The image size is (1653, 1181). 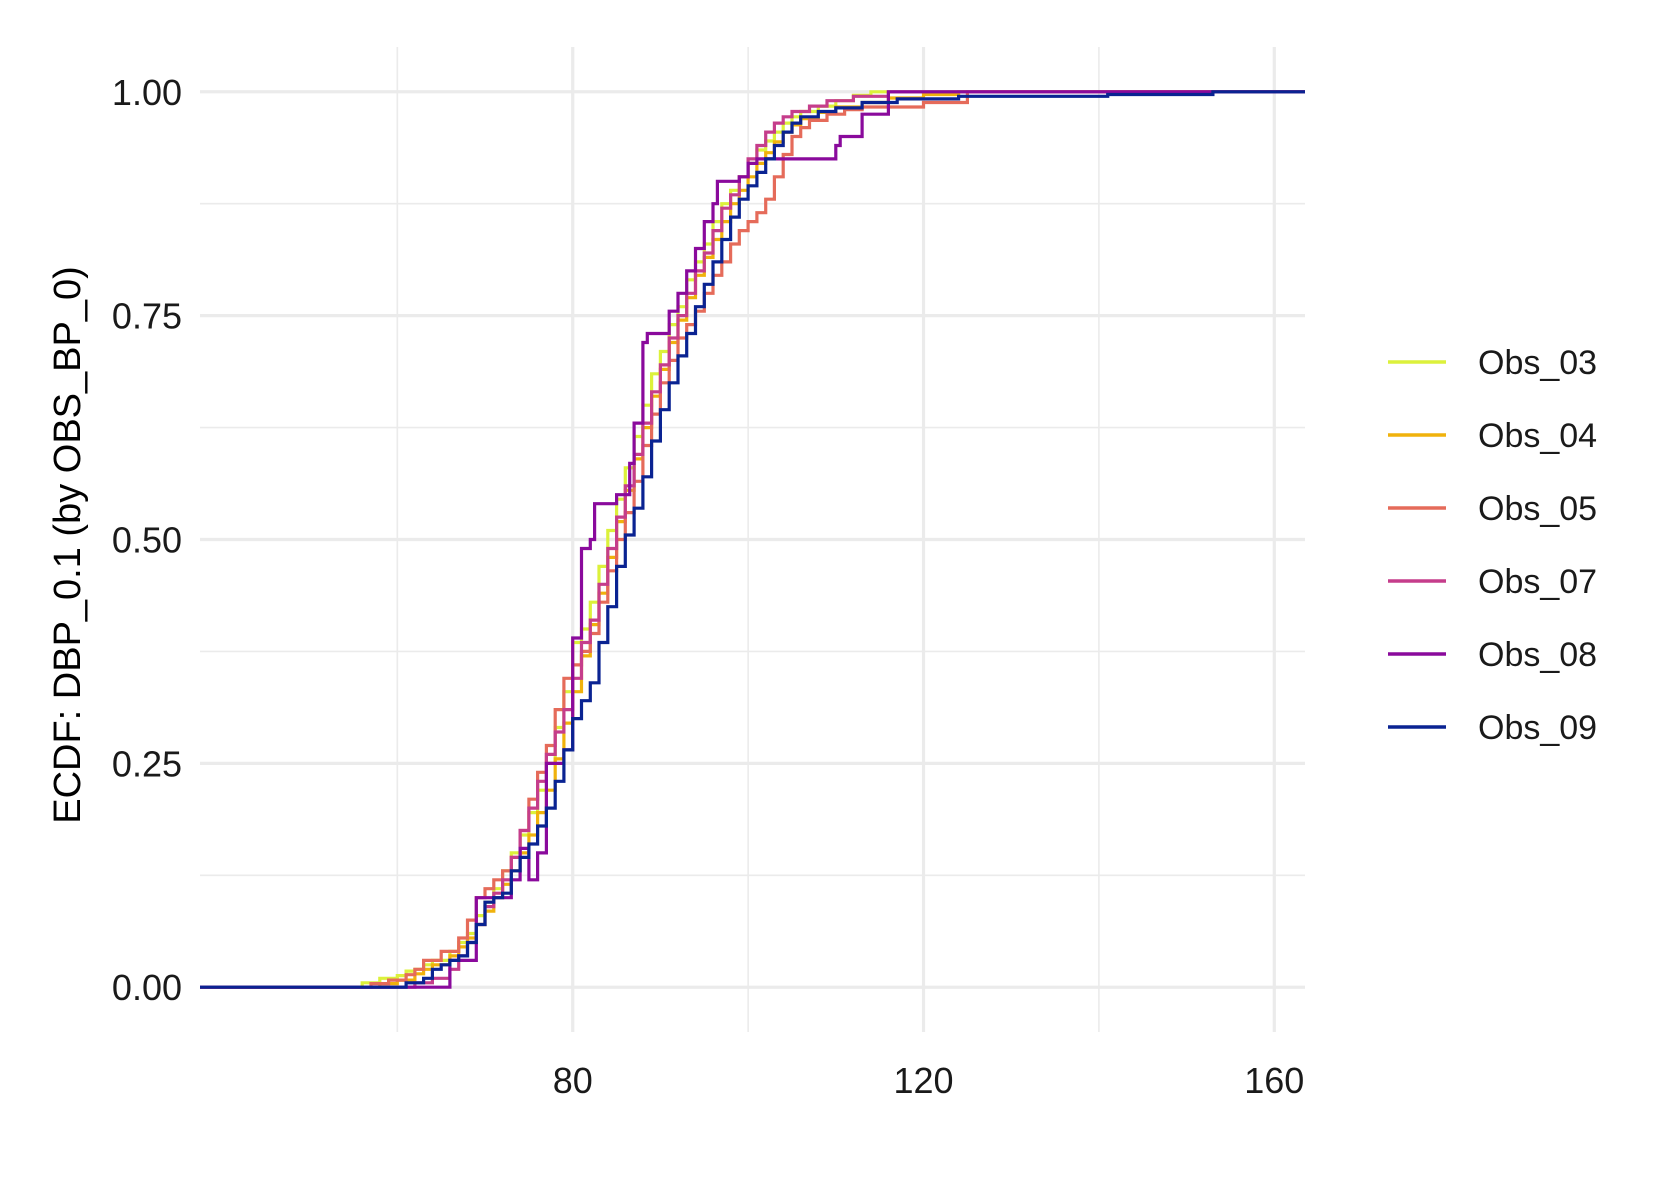 What do you see at coordinates (1492, 545) in the screenshot?
I see `legend: Obs_03 Obs_04 Obs_05 Obs_07 Obs_08 Obs_09` at bounding box center [1492, 545].